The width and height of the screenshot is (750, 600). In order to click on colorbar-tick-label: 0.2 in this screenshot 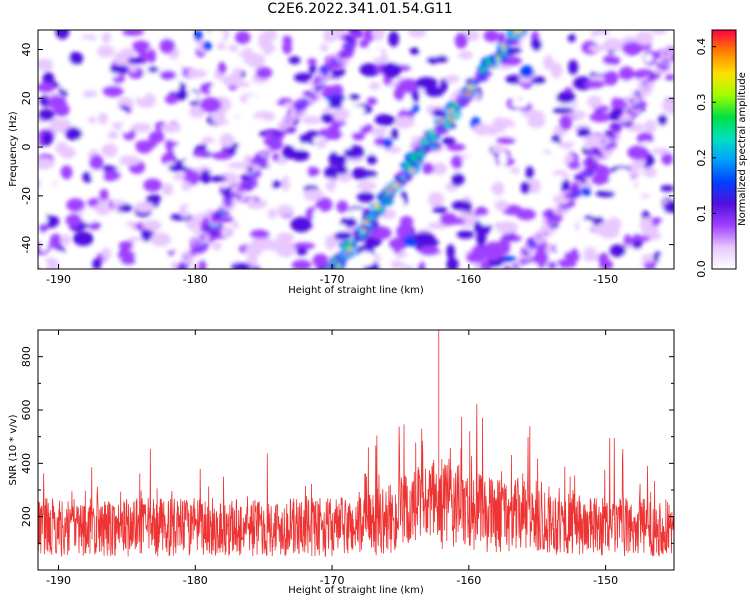, I will do `click(701, 158)`.